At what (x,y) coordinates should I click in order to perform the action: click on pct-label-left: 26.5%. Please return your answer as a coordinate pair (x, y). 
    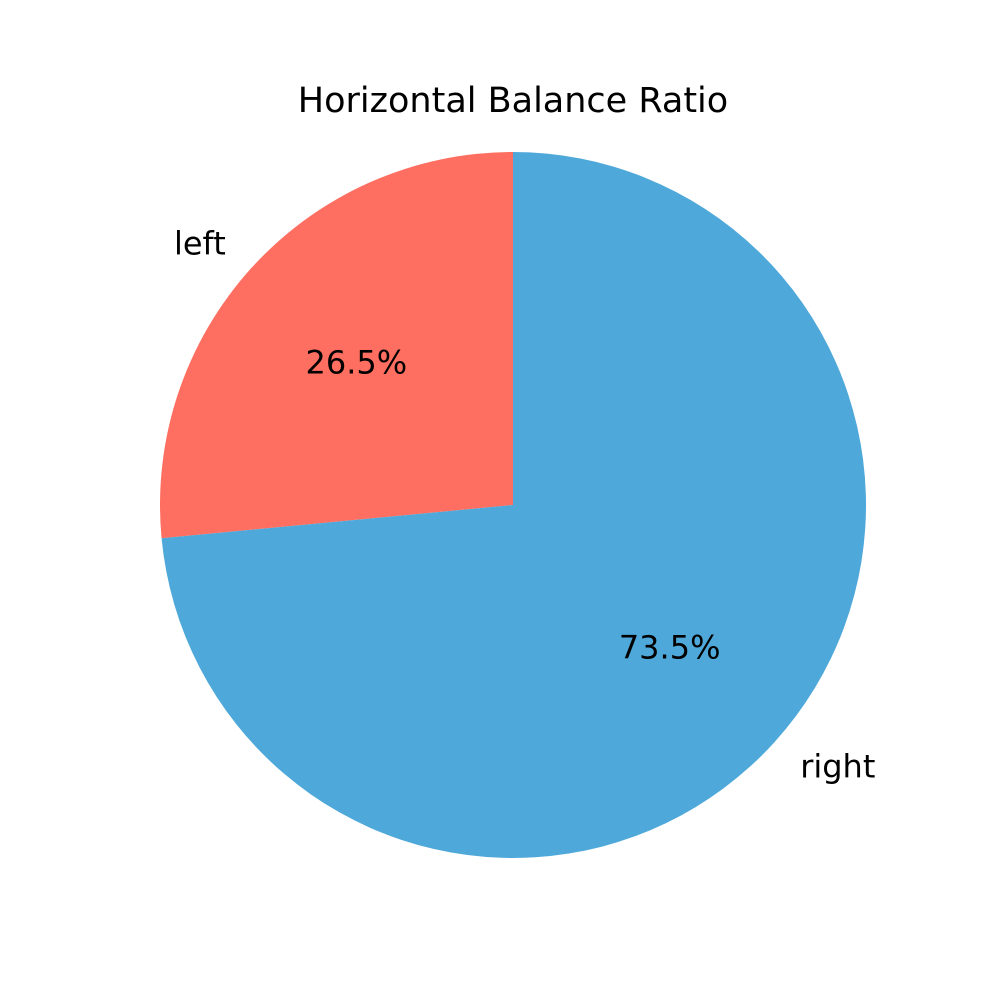
    Looking at the image, I should click on (357, 362).